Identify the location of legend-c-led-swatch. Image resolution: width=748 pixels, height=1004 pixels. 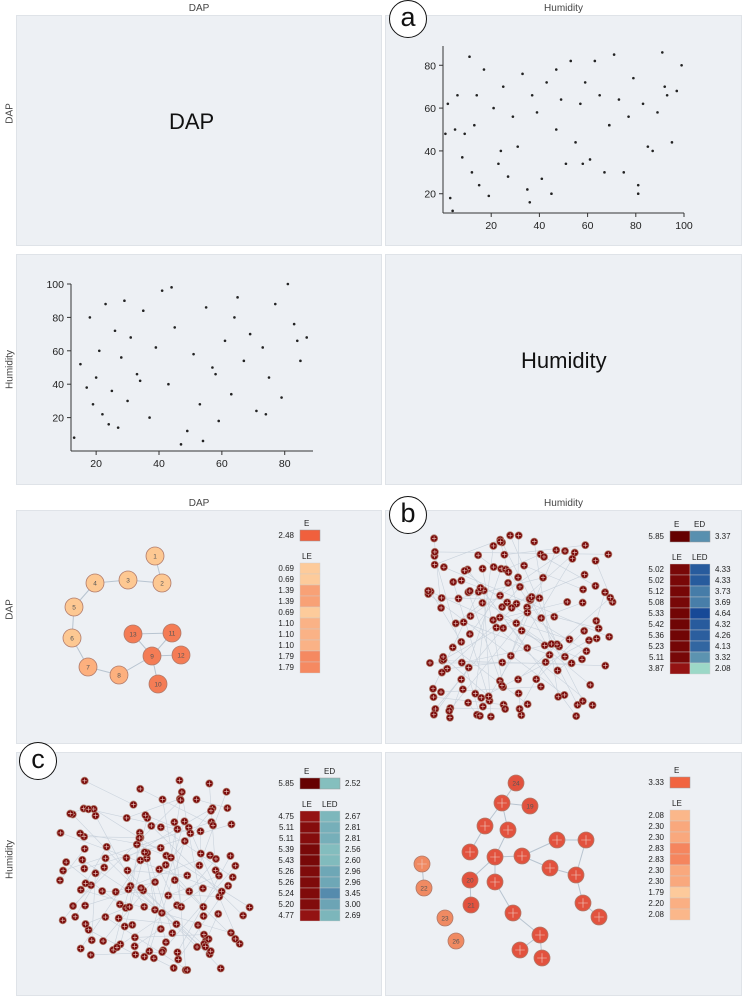
(330, 904).